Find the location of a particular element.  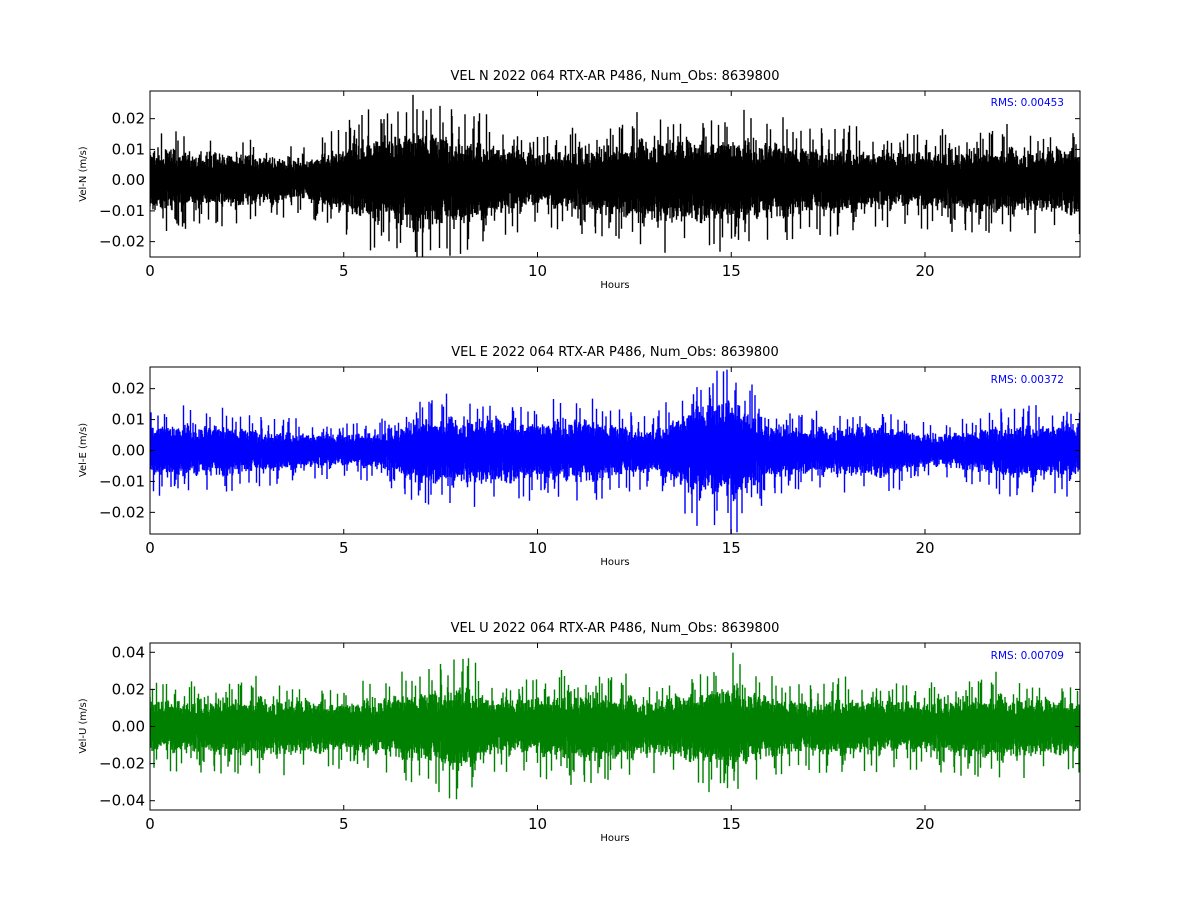

rms-annotation: RMS: 0.00372 is located at coordinates (1027, 380).